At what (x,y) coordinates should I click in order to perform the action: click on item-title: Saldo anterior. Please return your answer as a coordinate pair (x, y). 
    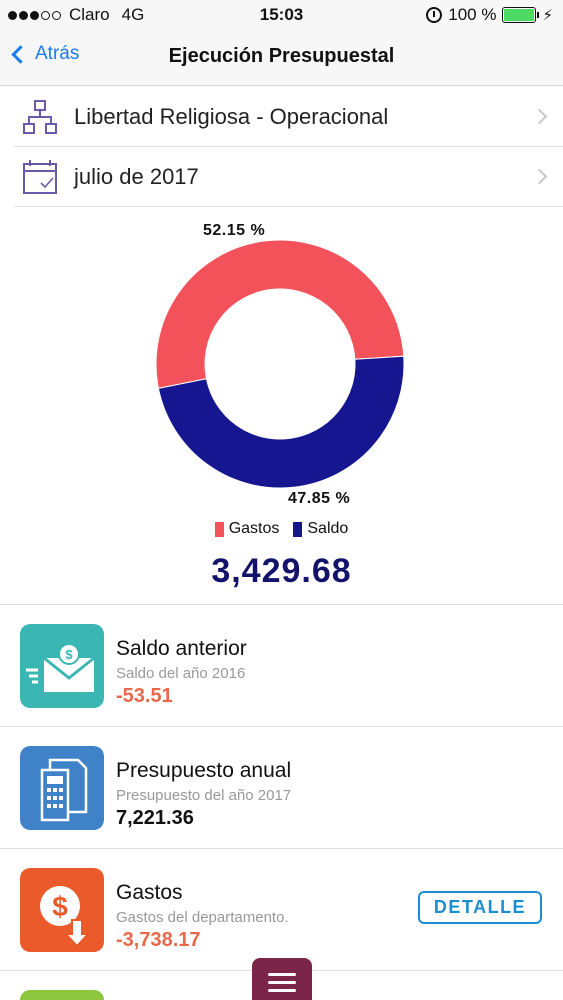
    Looking at the image, I should click on (181, 648).